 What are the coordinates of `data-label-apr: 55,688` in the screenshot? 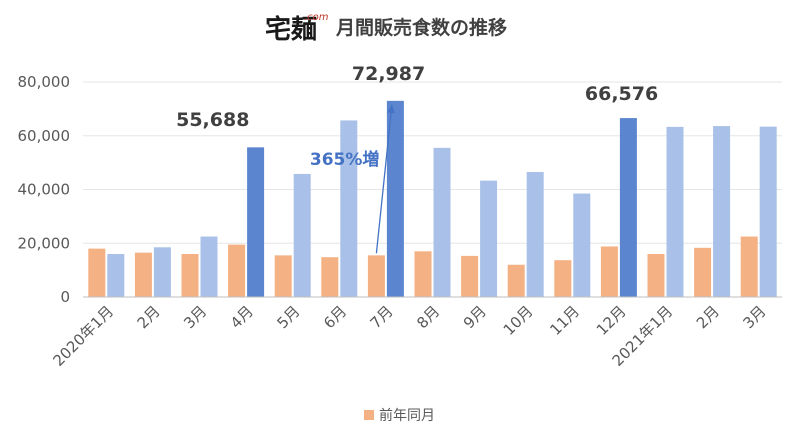 It's located at (212, 120).